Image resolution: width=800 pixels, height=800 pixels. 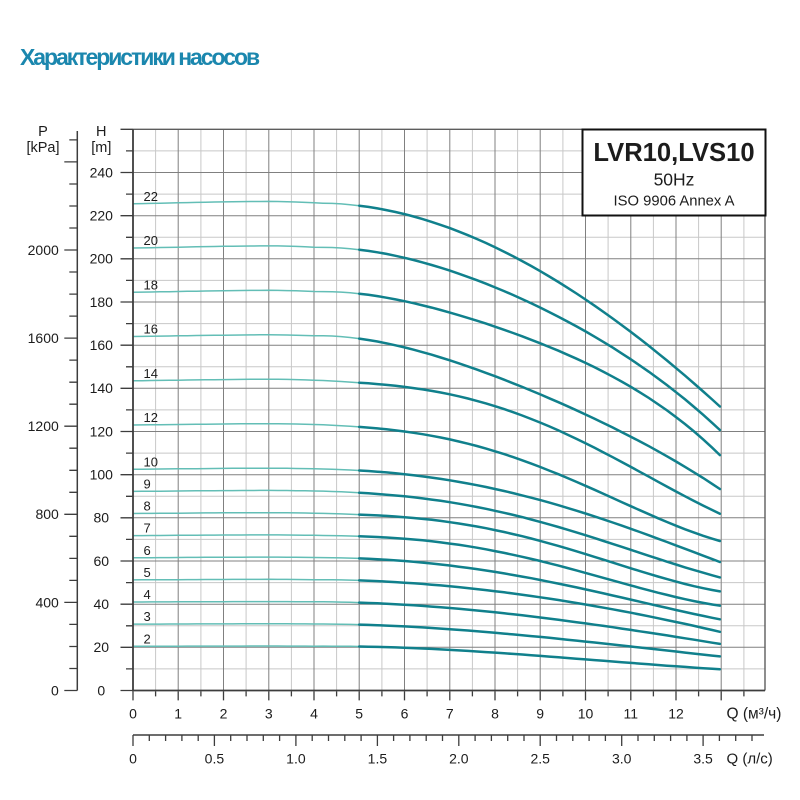 I want to click on svg-text: 2.5, so click(x=540, y=759).